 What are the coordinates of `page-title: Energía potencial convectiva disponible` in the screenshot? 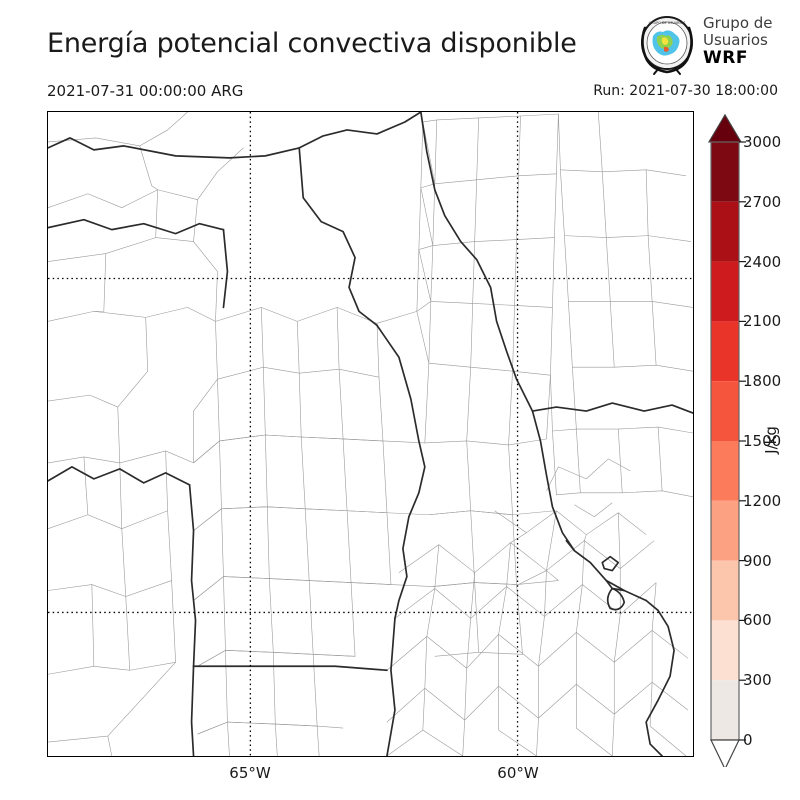 It's located at (312, 43).